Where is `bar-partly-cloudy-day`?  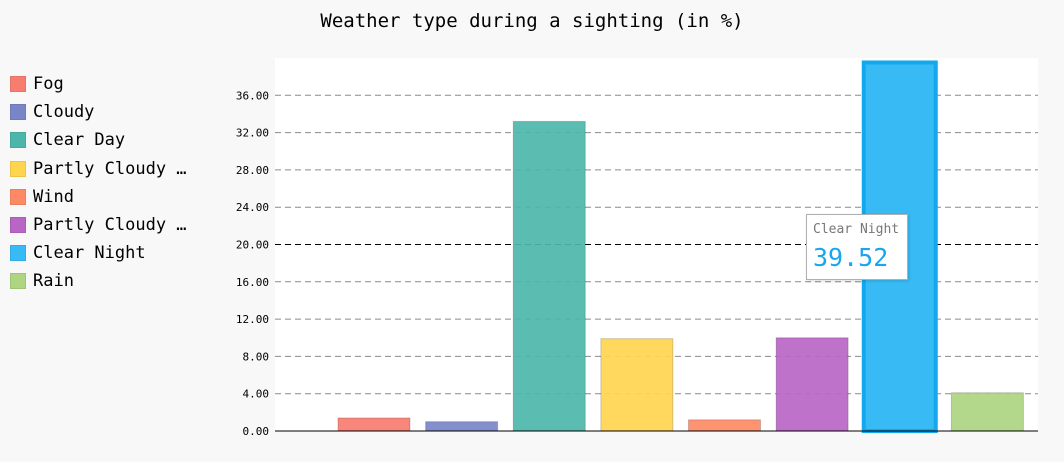
bar-partly-cloudy-day is located at coordinates (637, 385).